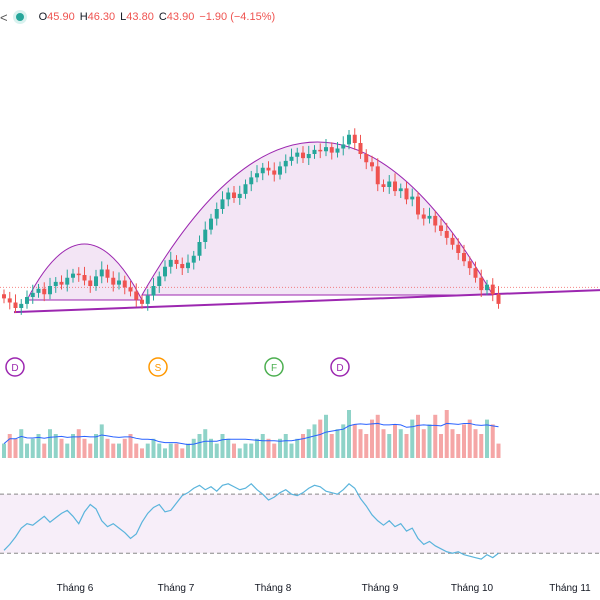  I want to click on symbol-chevron-icon: <, so click(4, 17).